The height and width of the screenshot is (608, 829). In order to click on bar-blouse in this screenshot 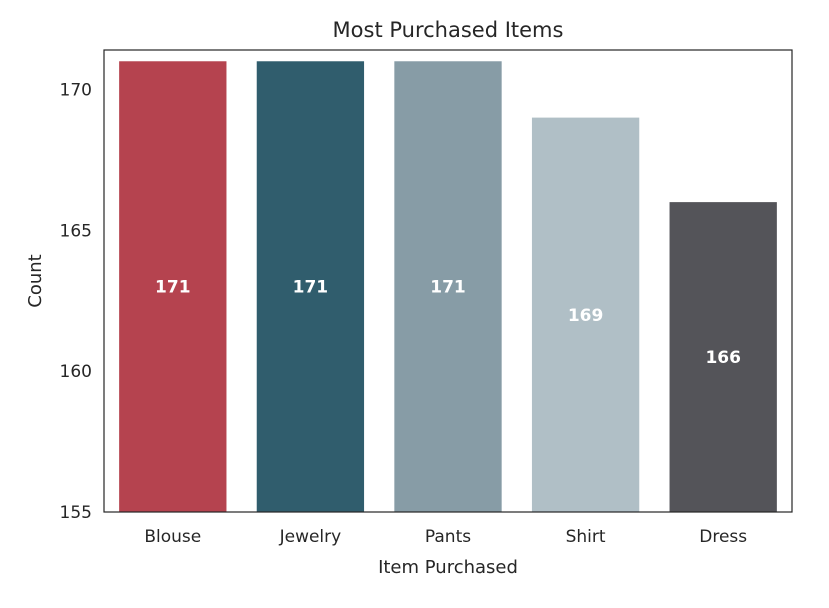, I will do `click(173, 287)`.